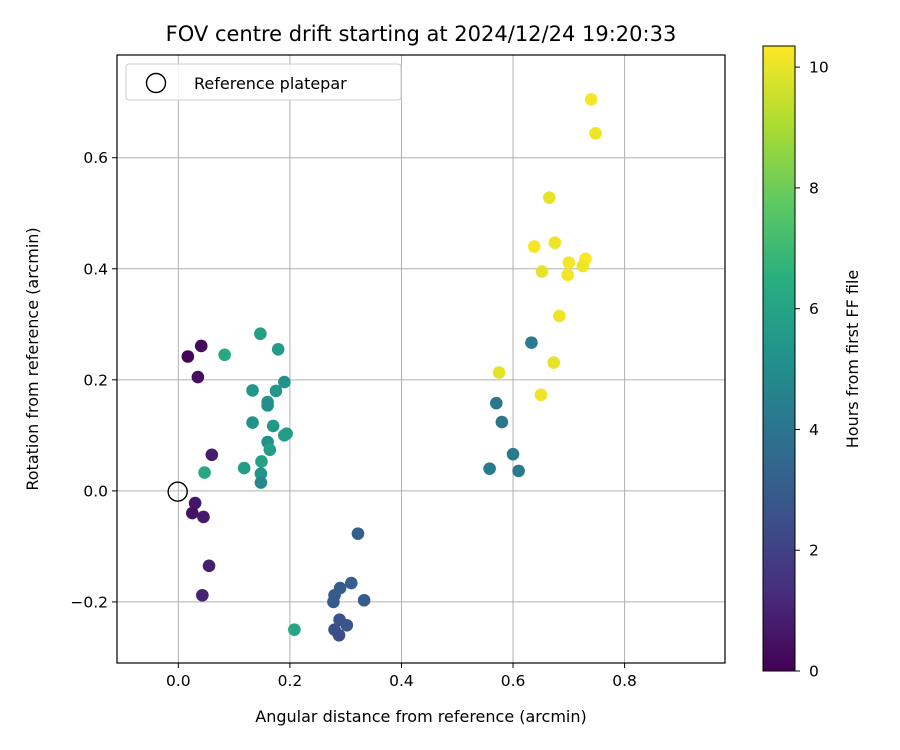  Describe the element at coordinates (812, 370) in the screenshot. I see `colorbar-ticks: 0 2 4 6 8 10` at that location.